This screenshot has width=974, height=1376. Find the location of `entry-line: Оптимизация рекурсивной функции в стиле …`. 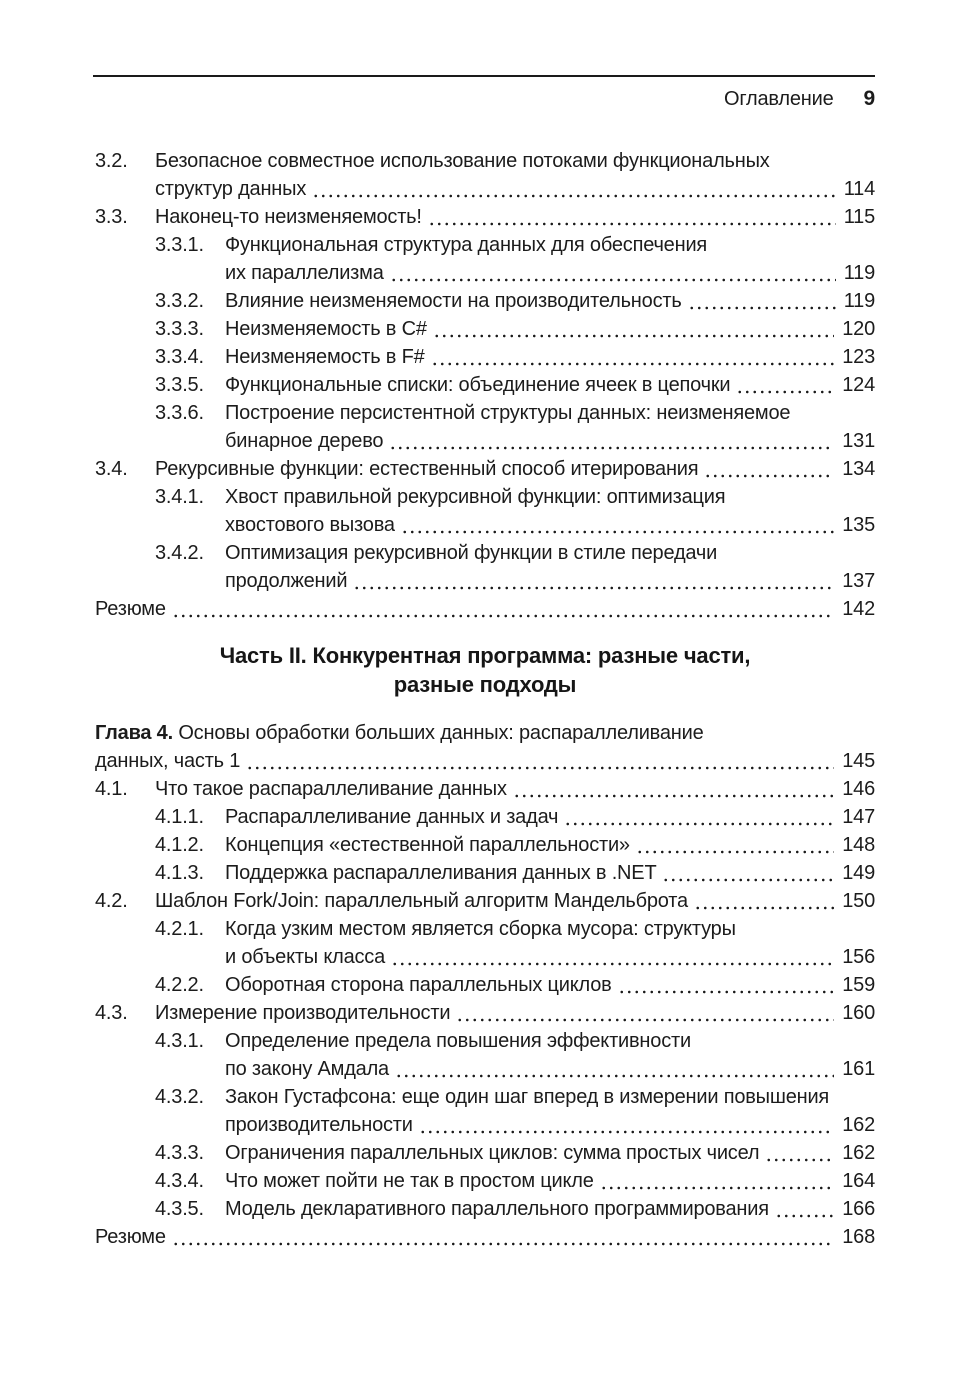

entry-line: Оптимизация рекурсивной функции в стиле … is located at coordinates (550, 553).